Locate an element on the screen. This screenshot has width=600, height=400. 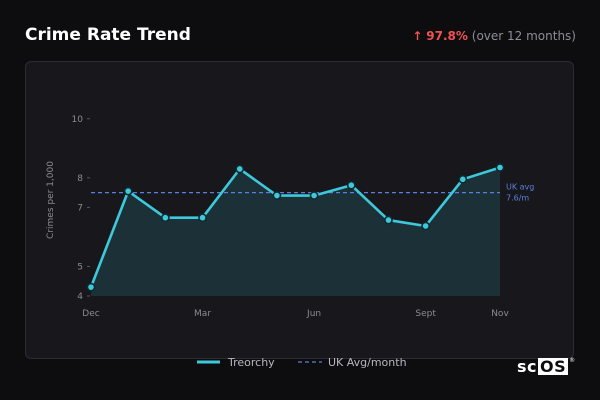
y-axis: 4 5 7 8 10 is located at coordinates (81, 208).